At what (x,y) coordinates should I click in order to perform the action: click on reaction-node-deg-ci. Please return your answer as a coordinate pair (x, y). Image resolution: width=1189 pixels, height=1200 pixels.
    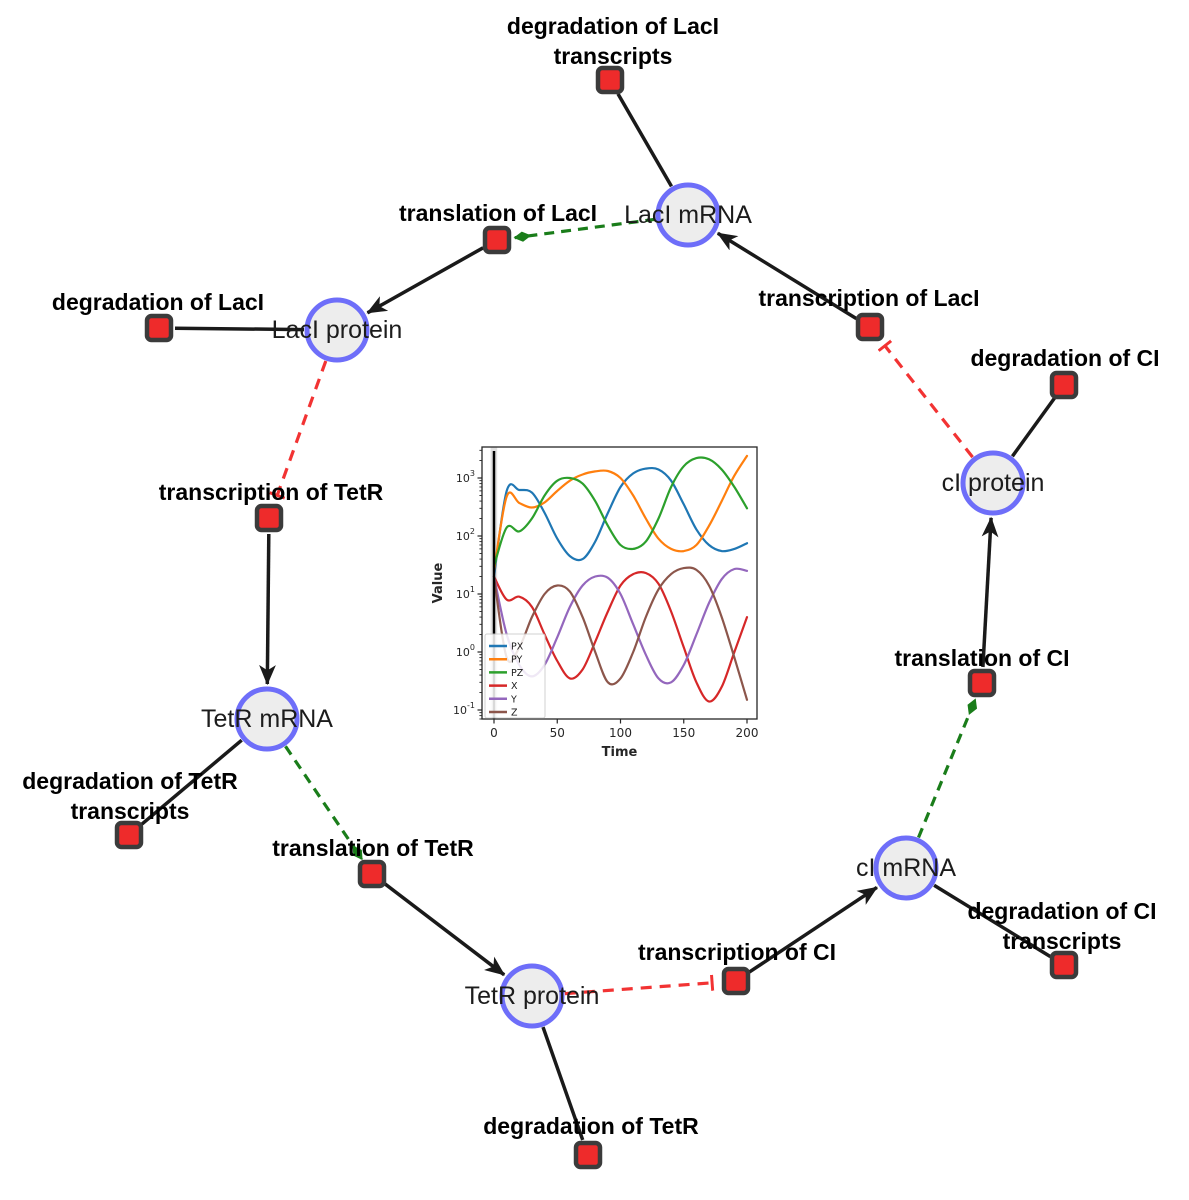
    Looking at the image, I should click on (1064, 385).